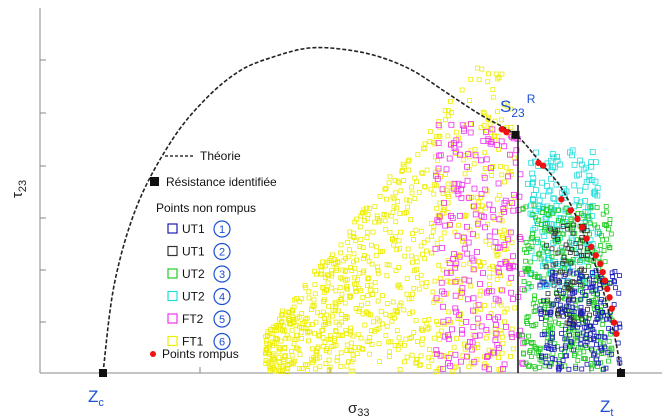 This screenshot has height=417, width=672. I want to click on legend-number: 2, so click(222, 253).